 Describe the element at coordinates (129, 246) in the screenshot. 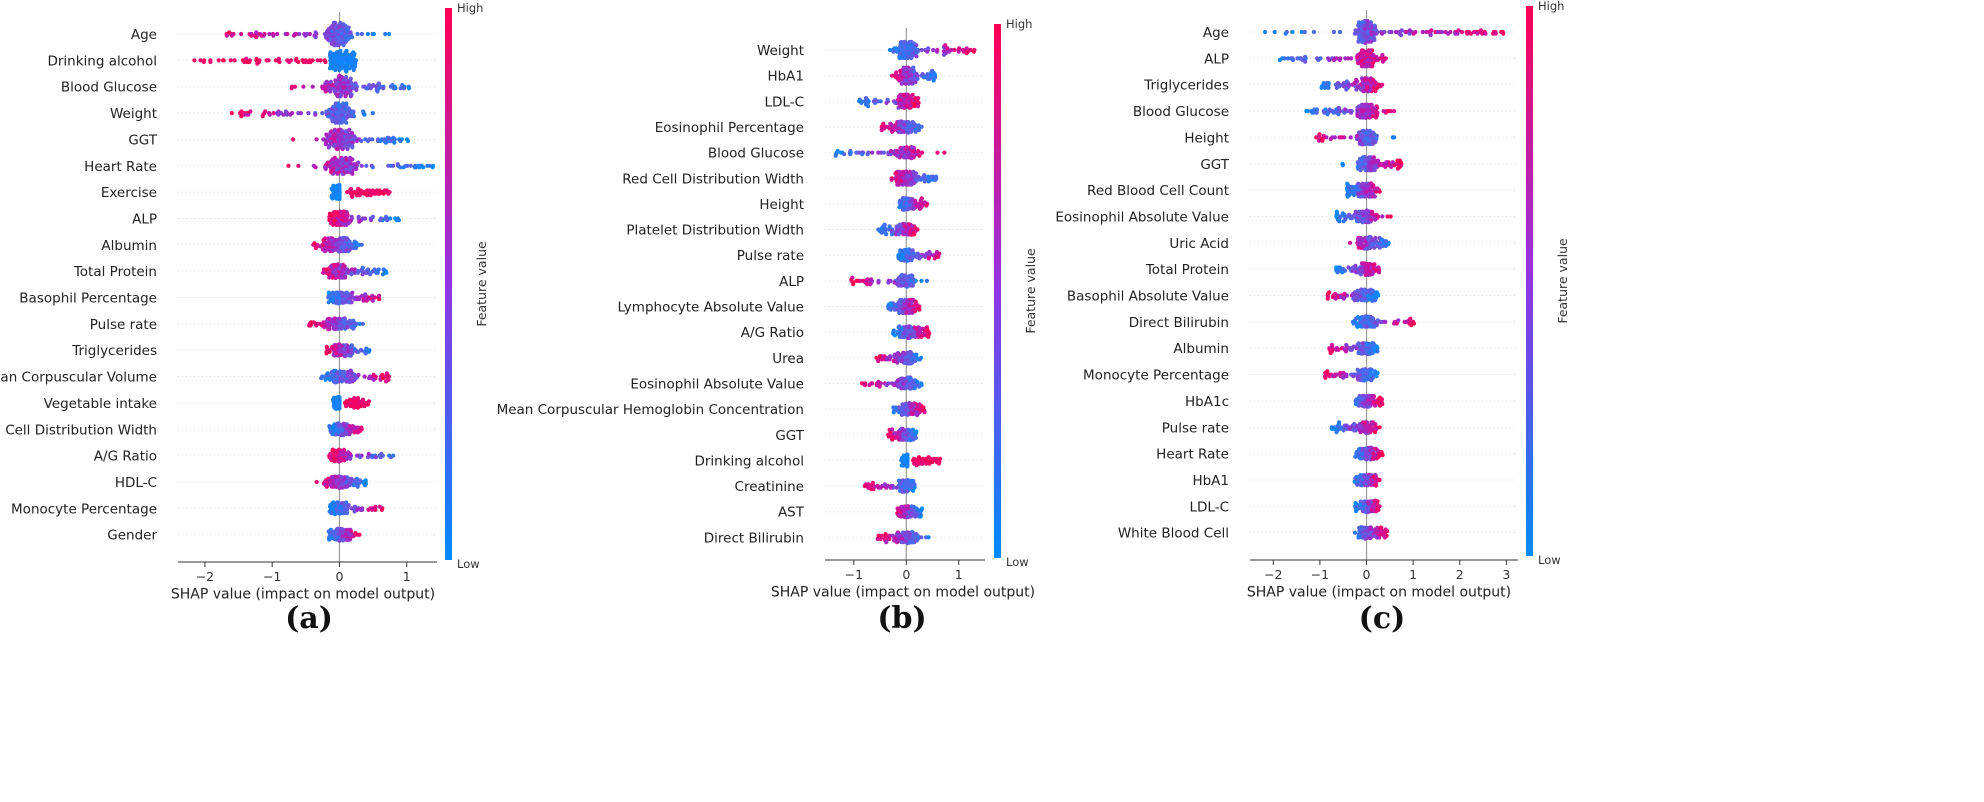

I see `feature-label: Albumin` at that location.